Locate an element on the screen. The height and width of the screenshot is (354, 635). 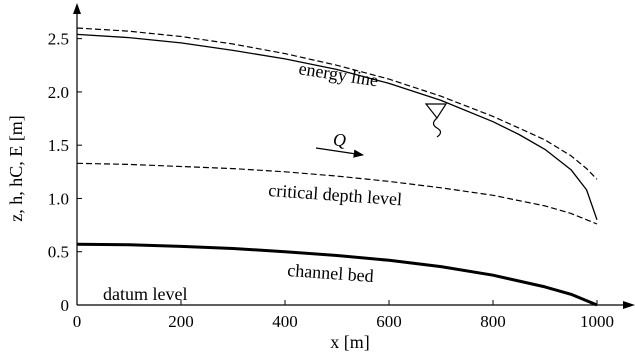
x-tick-label: 800 is located at coordinates (493, 321).